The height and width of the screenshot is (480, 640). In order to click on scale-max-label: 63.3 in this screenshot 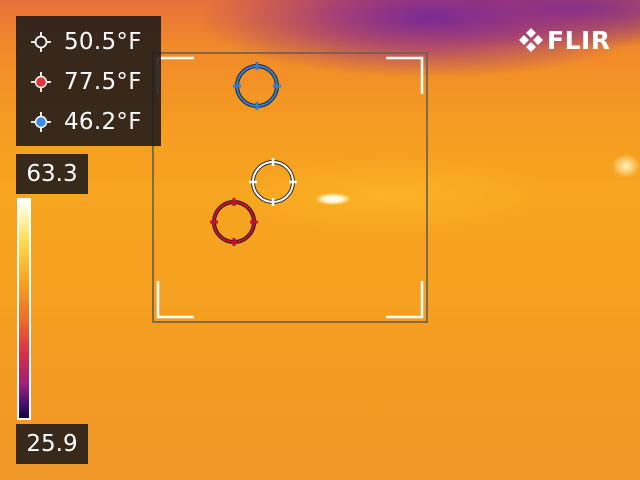, I will do `click(52, 174)`.